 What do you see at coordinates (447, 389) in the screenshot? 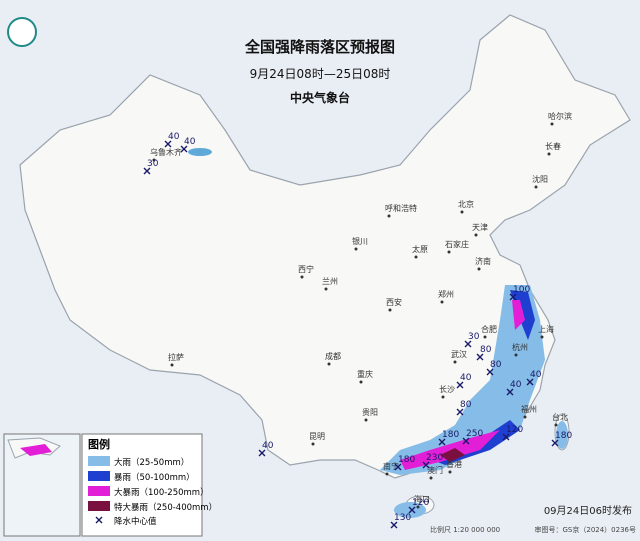
I see `city: 长沙` at bounding box center [447, 389].